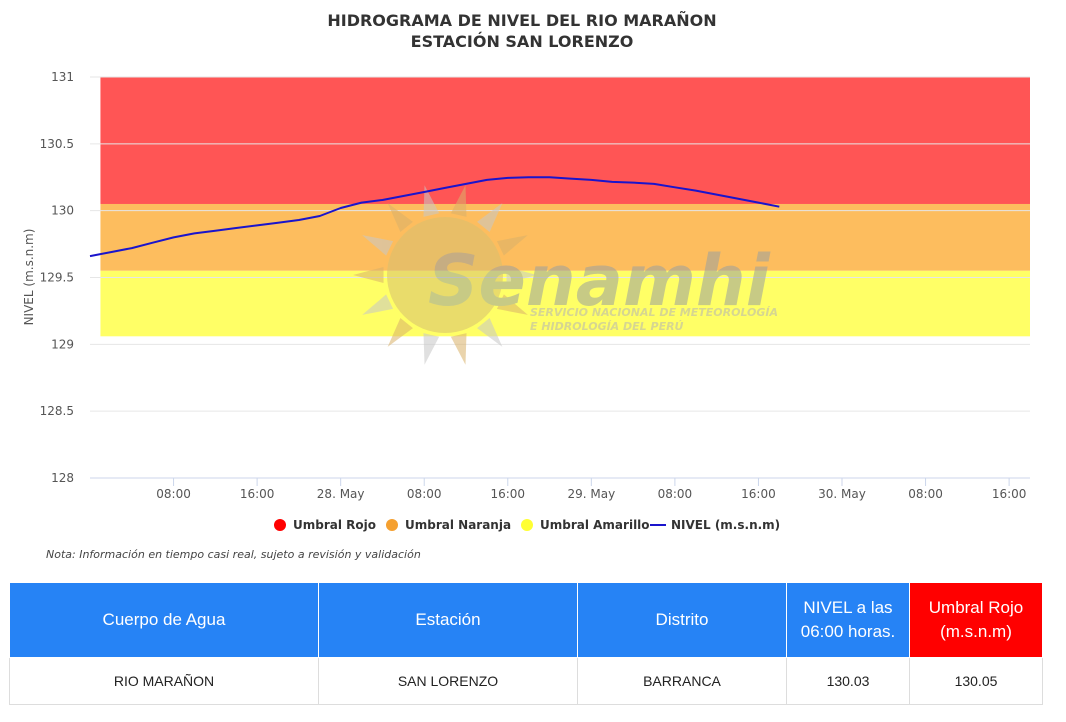 The image size is (1066, 722). I want to click on y-tick-label: 131, so click(62, 77).